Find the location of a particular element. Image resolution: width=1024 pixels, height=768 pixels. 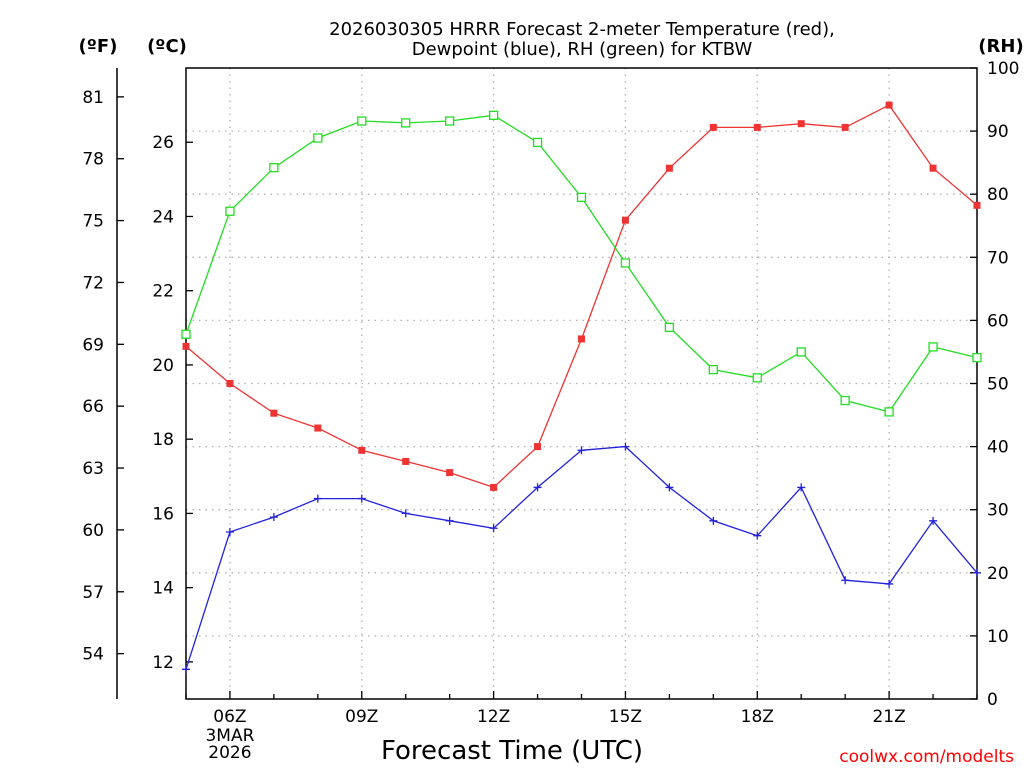

x-tick-label: 15Z is located at coordinates (625, 717).